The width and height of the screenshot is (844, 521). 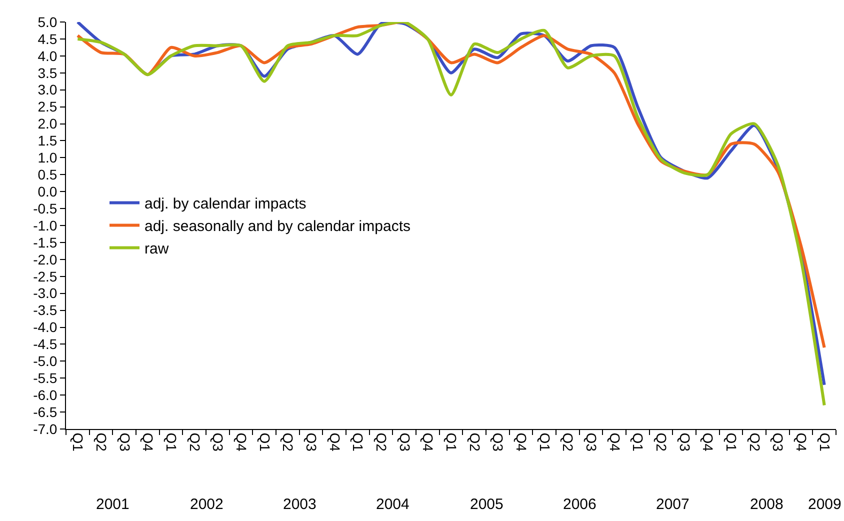 I want to click on legend-label: adj. by calendar impacts, so click(x=225, y=204).